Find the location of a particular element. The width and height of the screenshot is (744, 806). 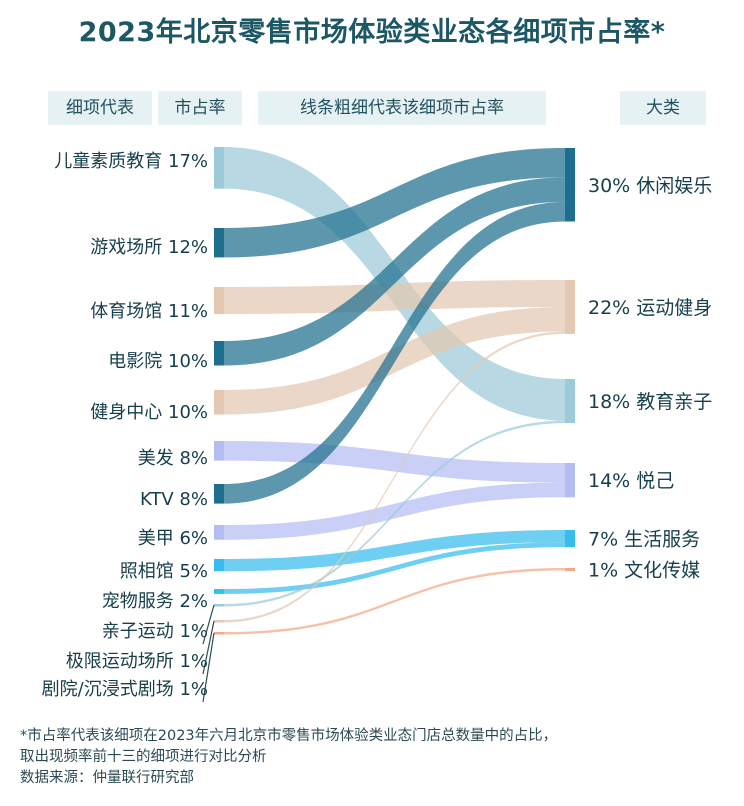

header-item: 细项代表 is located at coordinates (100, 108).